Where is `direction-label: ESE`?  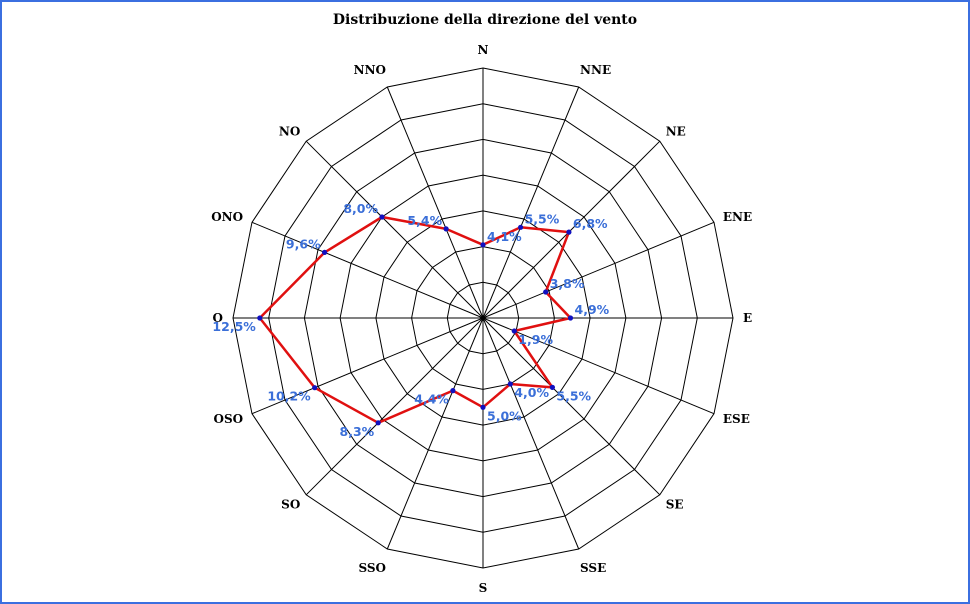
direction-label: ESE is located at coordinates (736, 419).